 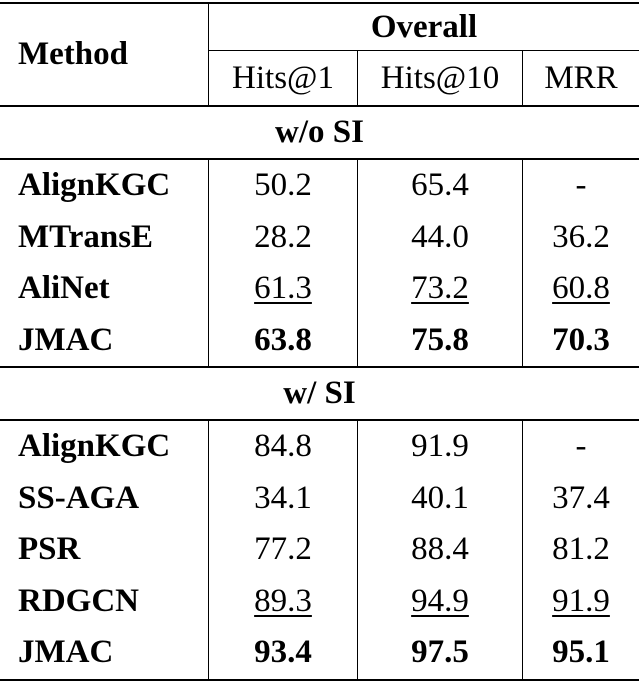 I want to click on table-row: AlignKGC 84.8 91.9 -, so click(x=319, y=446).